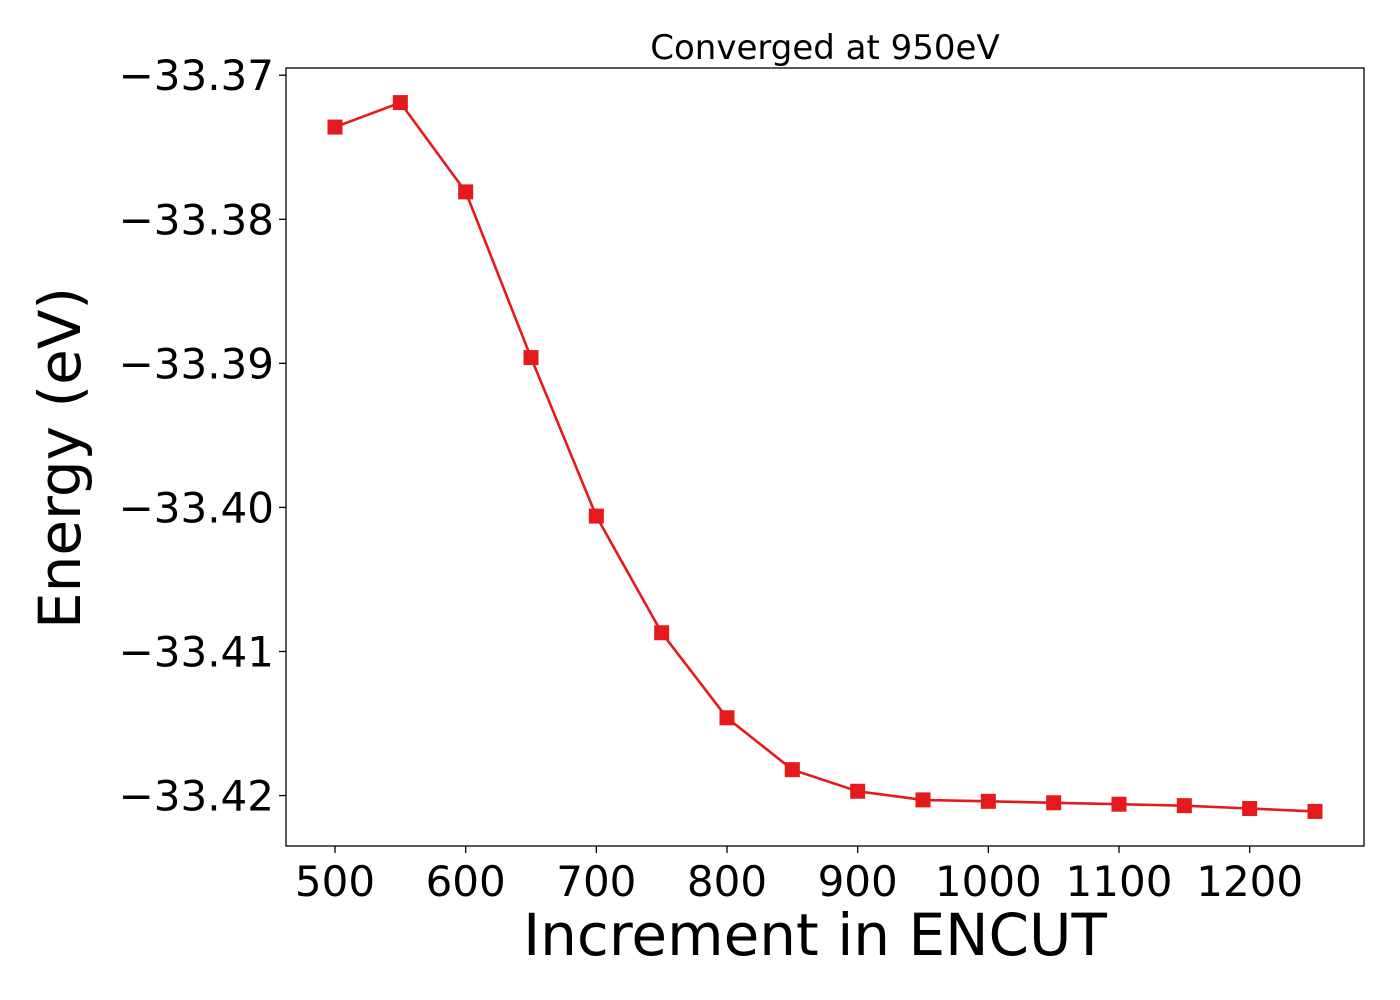  I want to click on y-tick-label: −33.41, so click(196, 652).